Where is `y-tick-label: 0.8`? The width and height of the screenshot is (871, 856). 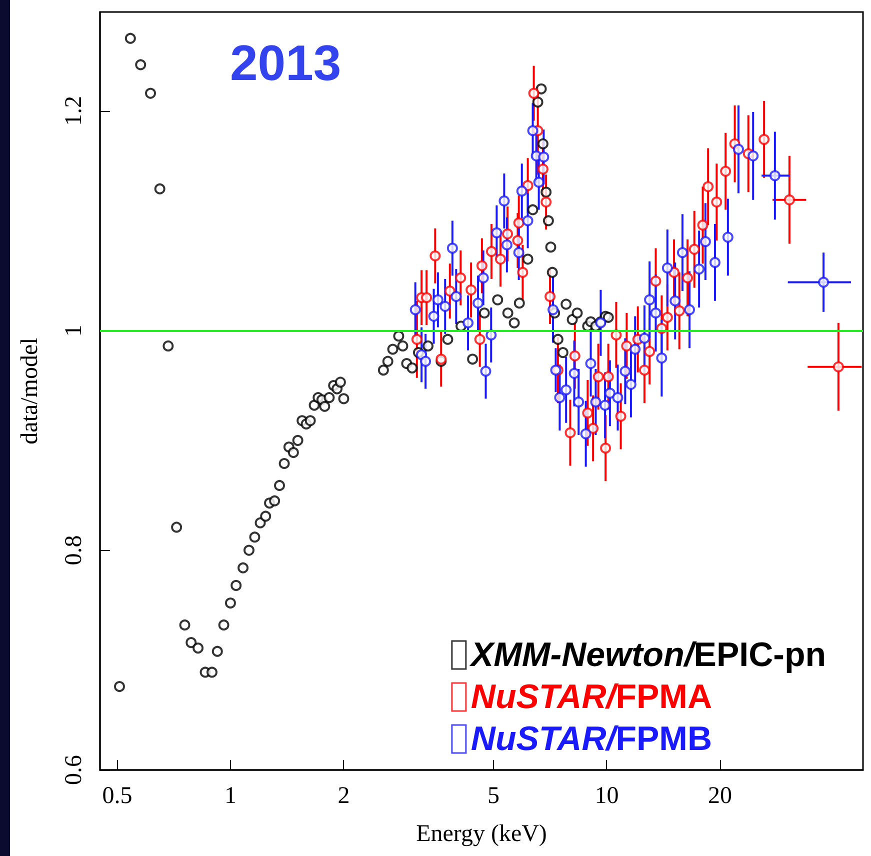 y-tick-label: 0.8 is located at coordinates (74, 550).